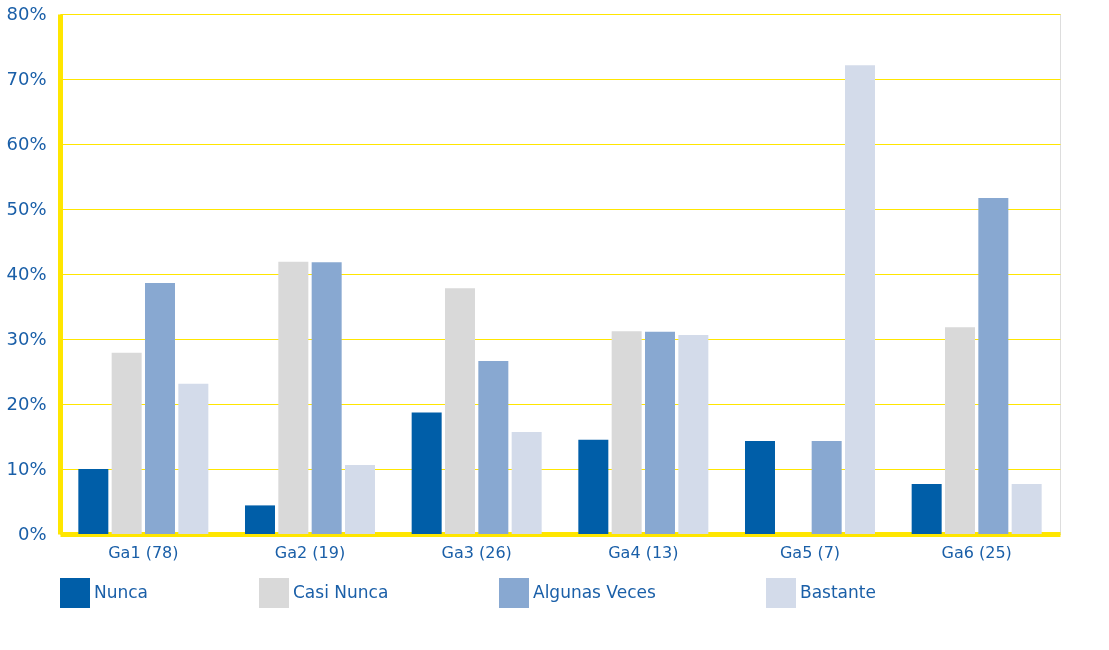  I want to click on y-tick-label: 80%, so click(26, 13).